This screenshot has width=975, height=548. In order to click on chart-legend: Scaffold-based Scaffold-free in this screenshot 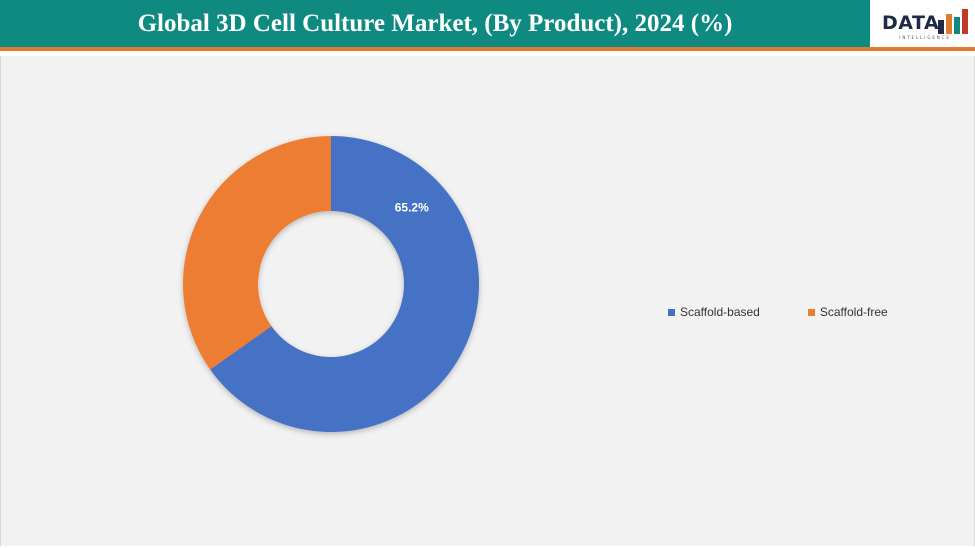, I will do `click(802, 312)`.